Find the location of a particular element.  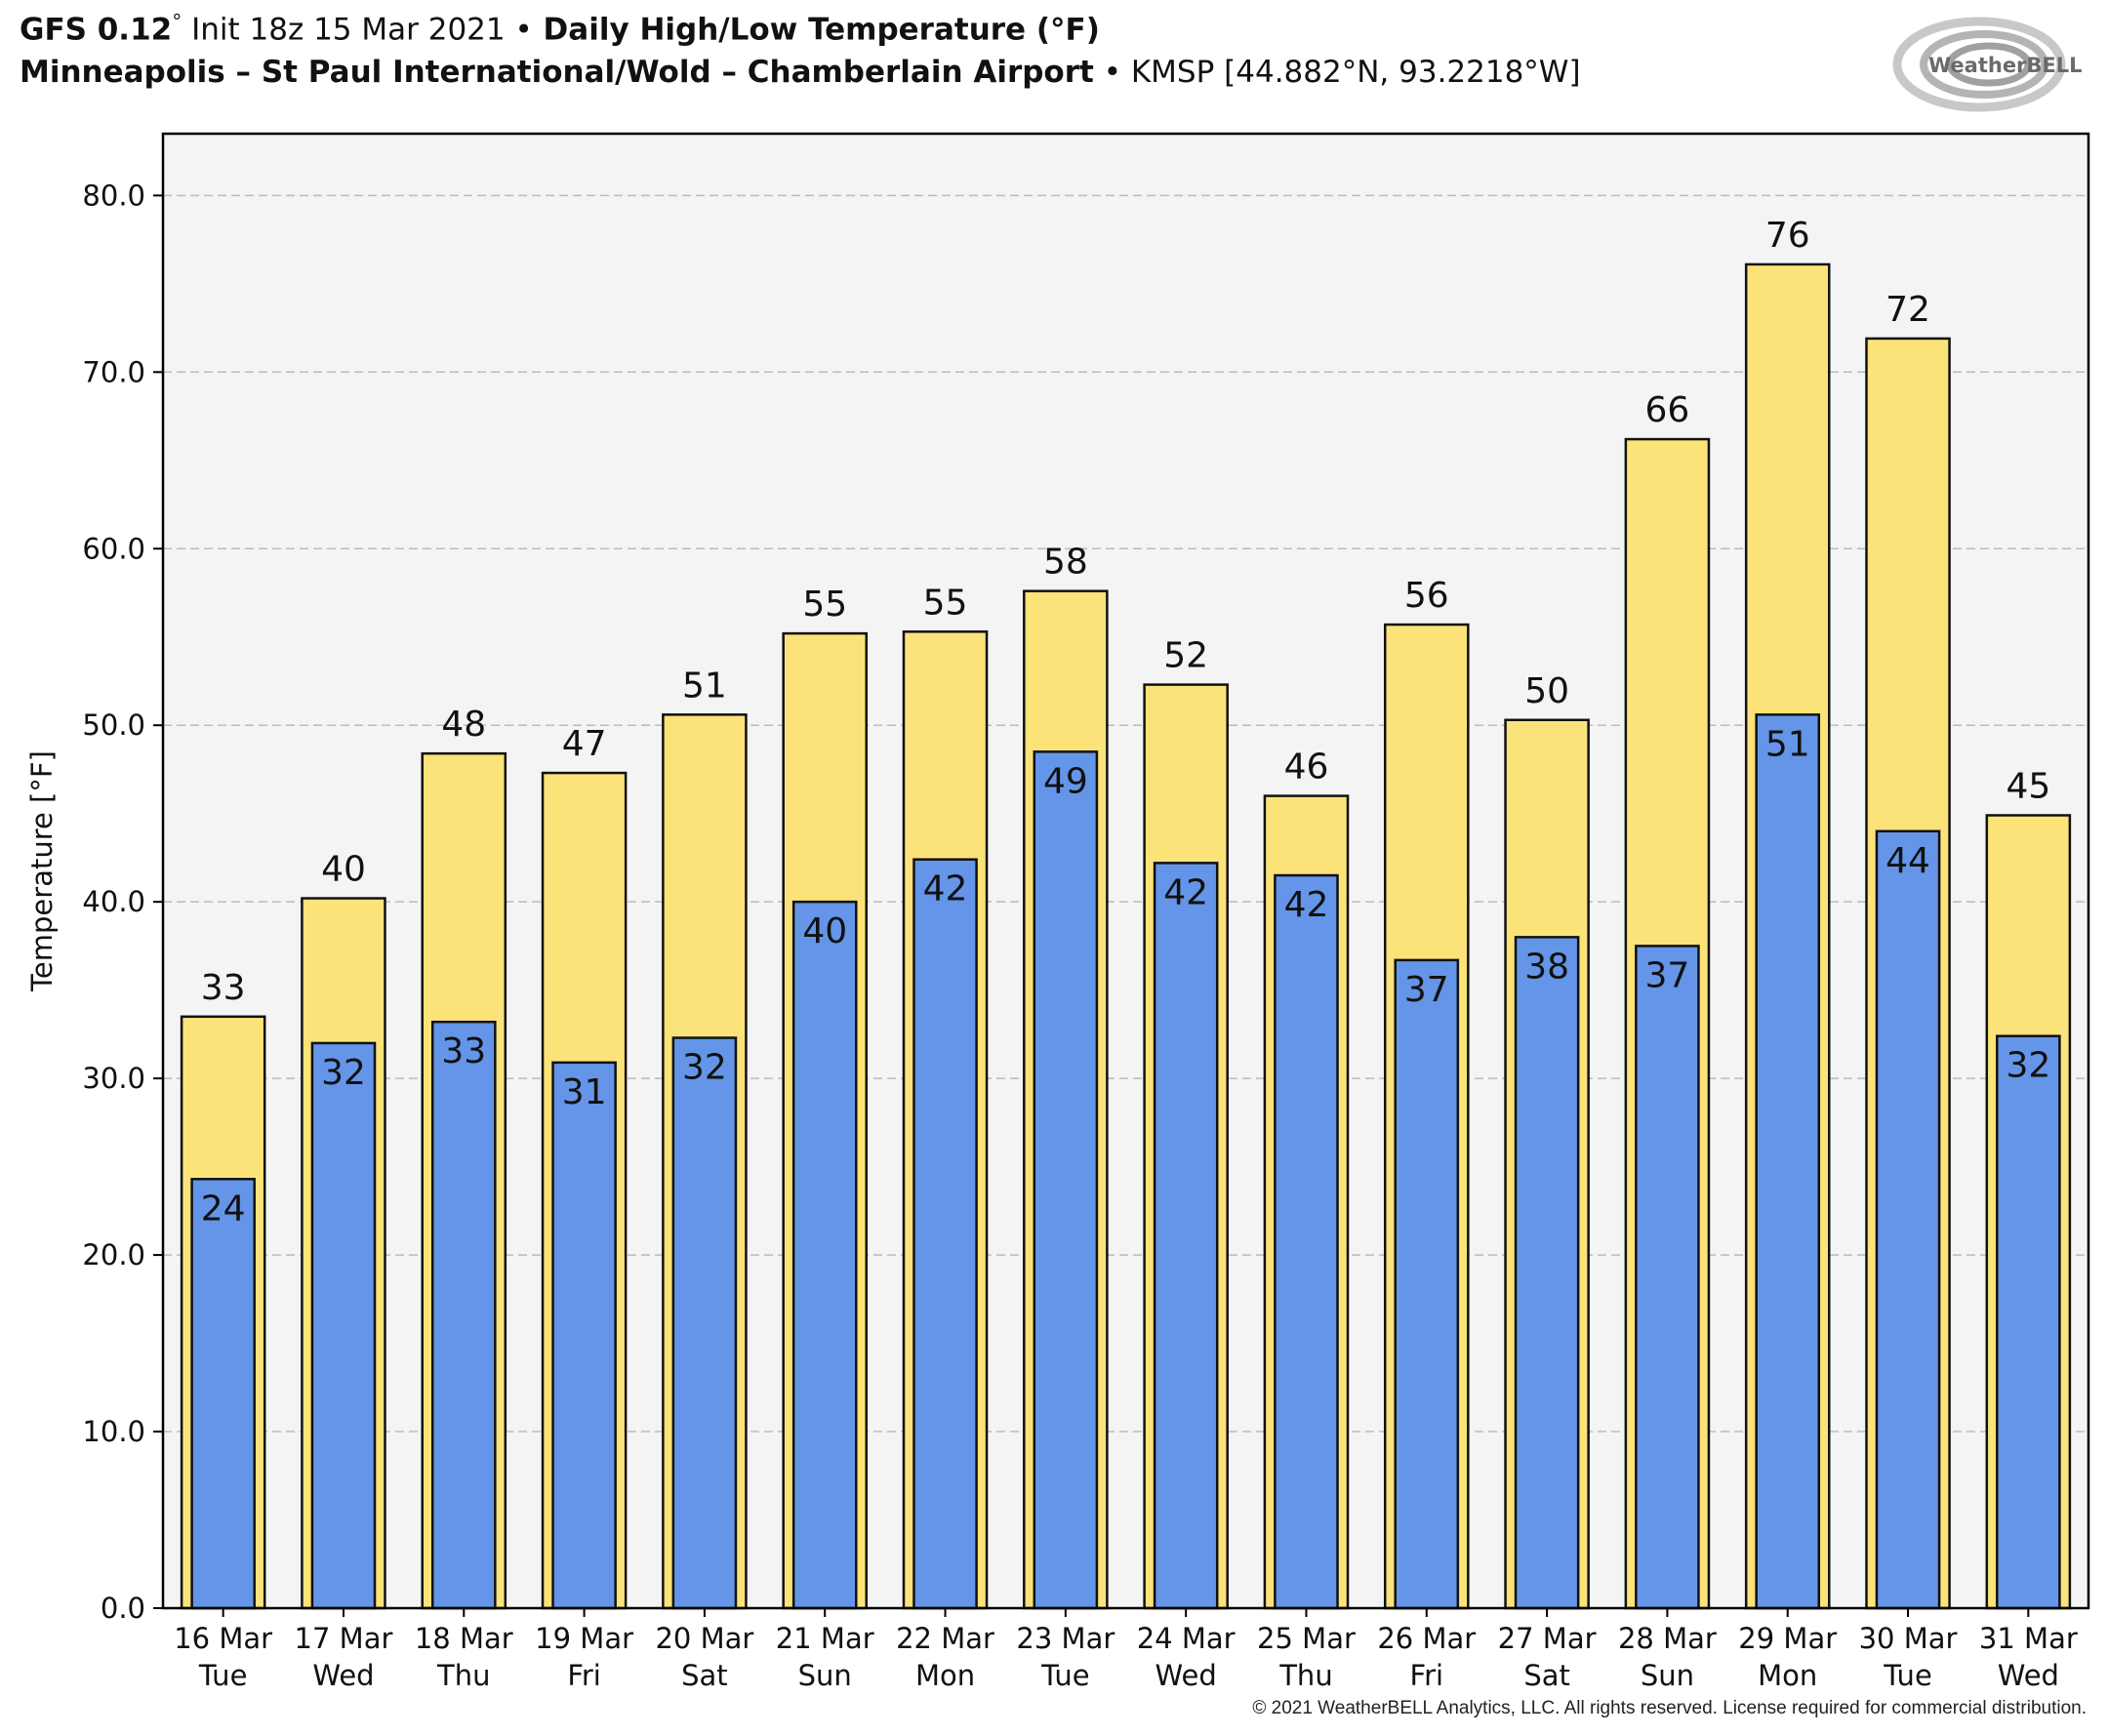

high-temp-label: 47 is located at coordinates (584, 744).